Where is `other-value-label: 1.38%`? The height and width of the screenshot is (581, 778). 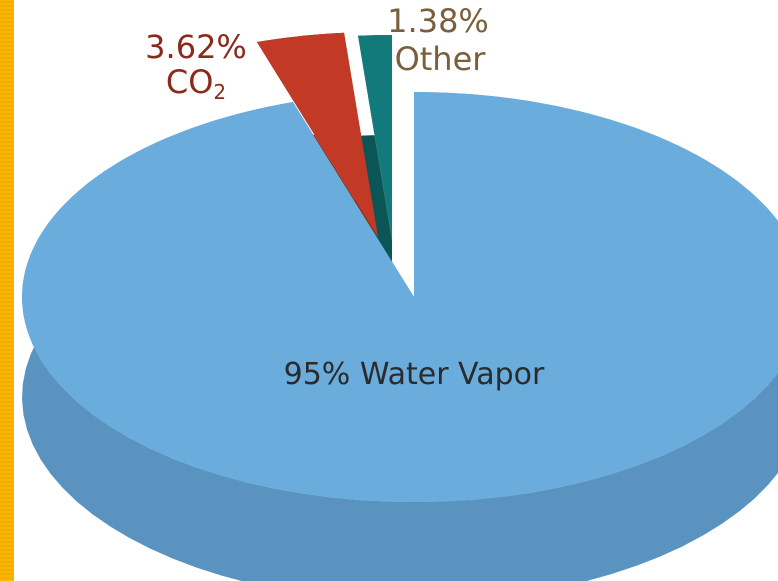
other-value-label: 1.38% is located at coordinates (438, 21).